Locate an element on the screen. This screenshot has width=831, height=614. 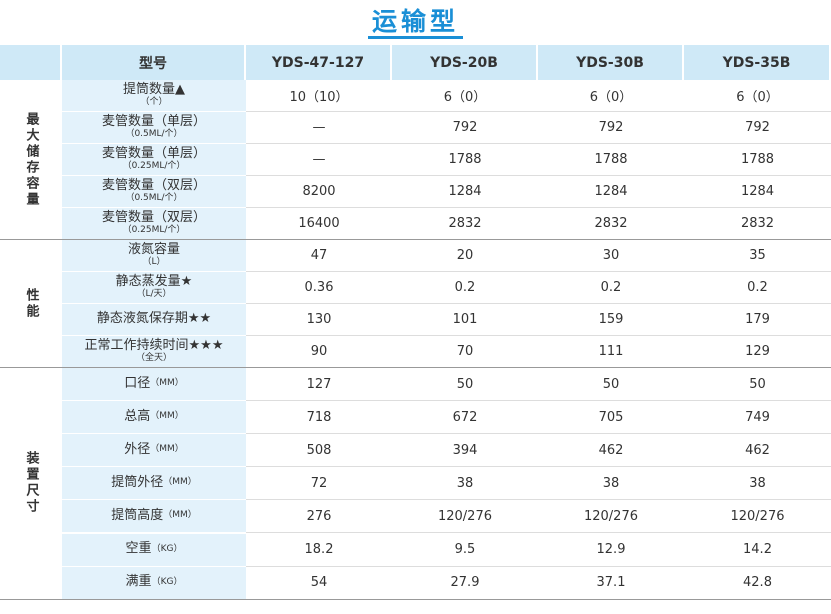
param-label: 提筒外径 is located at coordinates (137, 483).